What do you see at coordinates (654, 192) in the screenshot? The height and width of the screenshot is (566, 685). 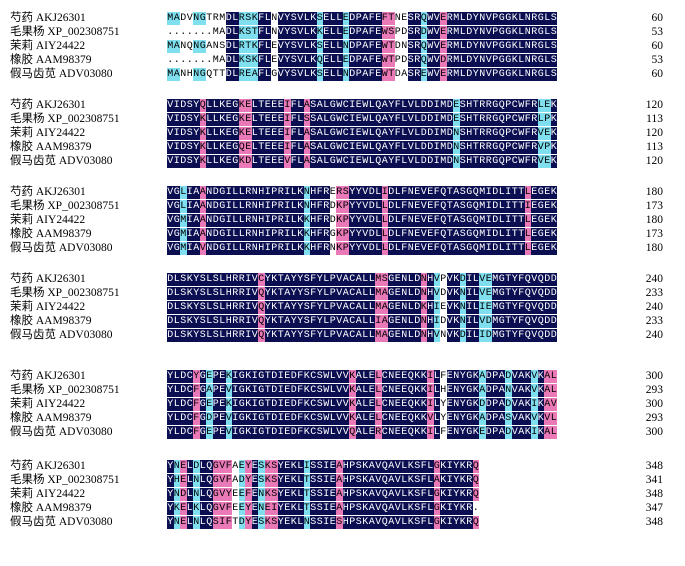 I see `position-number: 180` at bounding box center [654, 192].